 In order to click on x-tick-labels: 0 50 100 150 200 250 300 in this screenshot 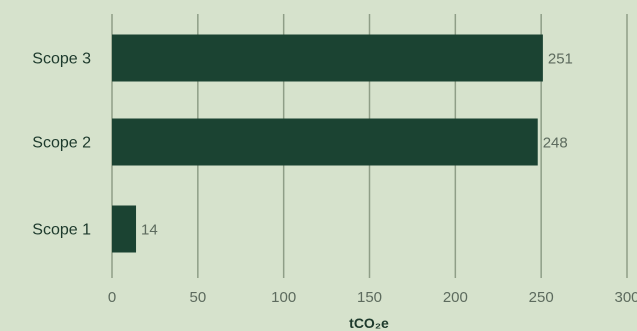, I will do `click(372, 297)`.